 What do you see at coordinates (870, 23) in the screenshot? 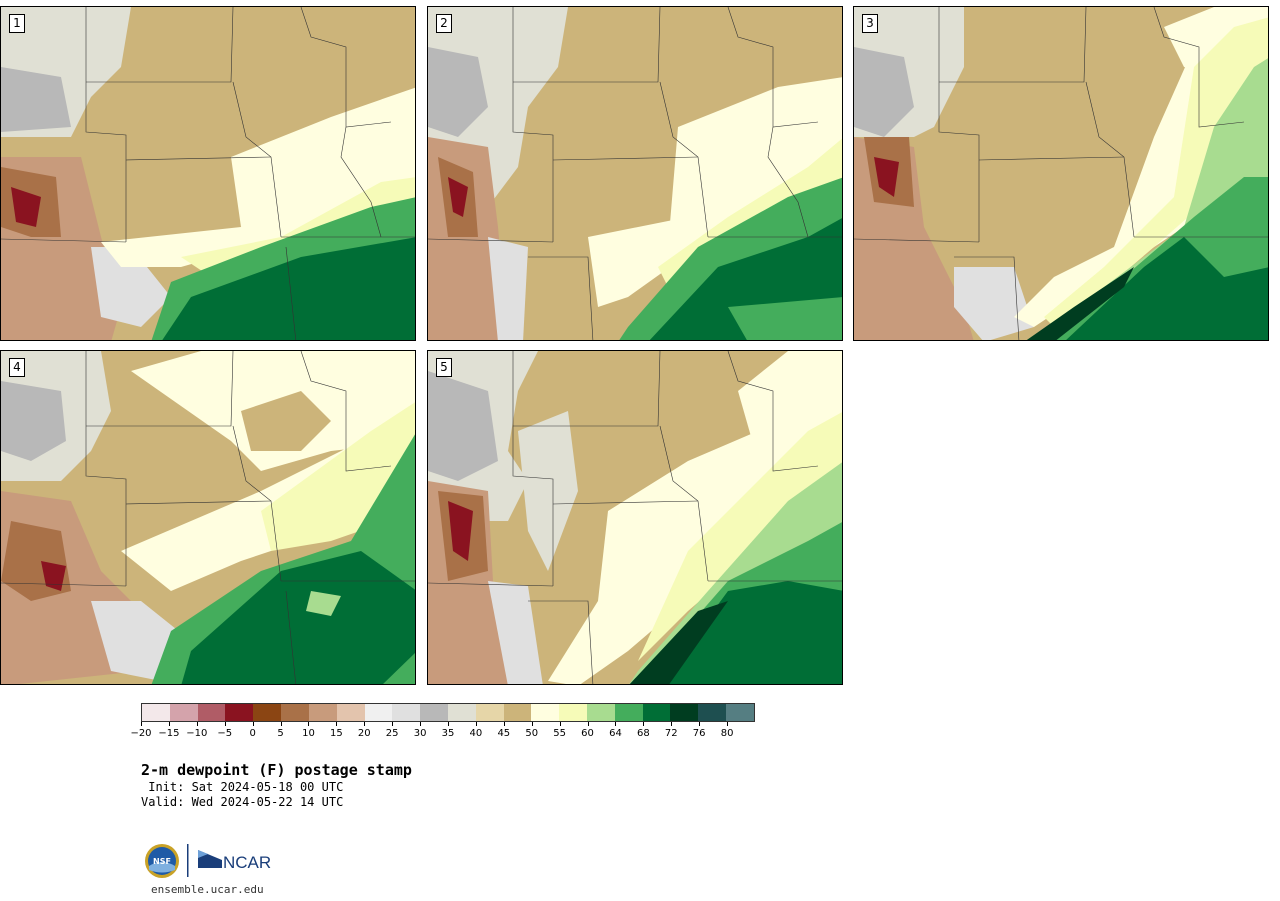
I see `panel-number: 3` at bounding box center [870, 23].